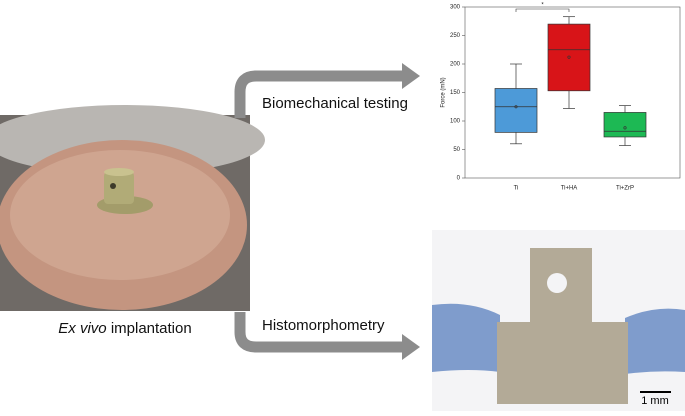 Image resolution: width=685 pixels, height=416 pixels. I want to click on y-tick-label: 300, so click(455, 8).